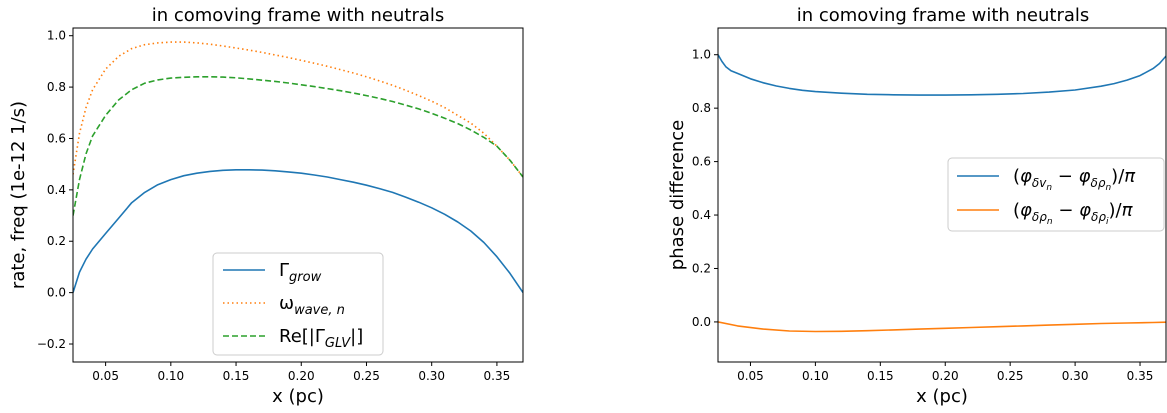 The height and width of the screenshot is (413, 1167). Describe the element at coordinates (1074, 179) in the screenshot. I see `right-legend-label-0: (φδvn − φδρn)/π` at that location.